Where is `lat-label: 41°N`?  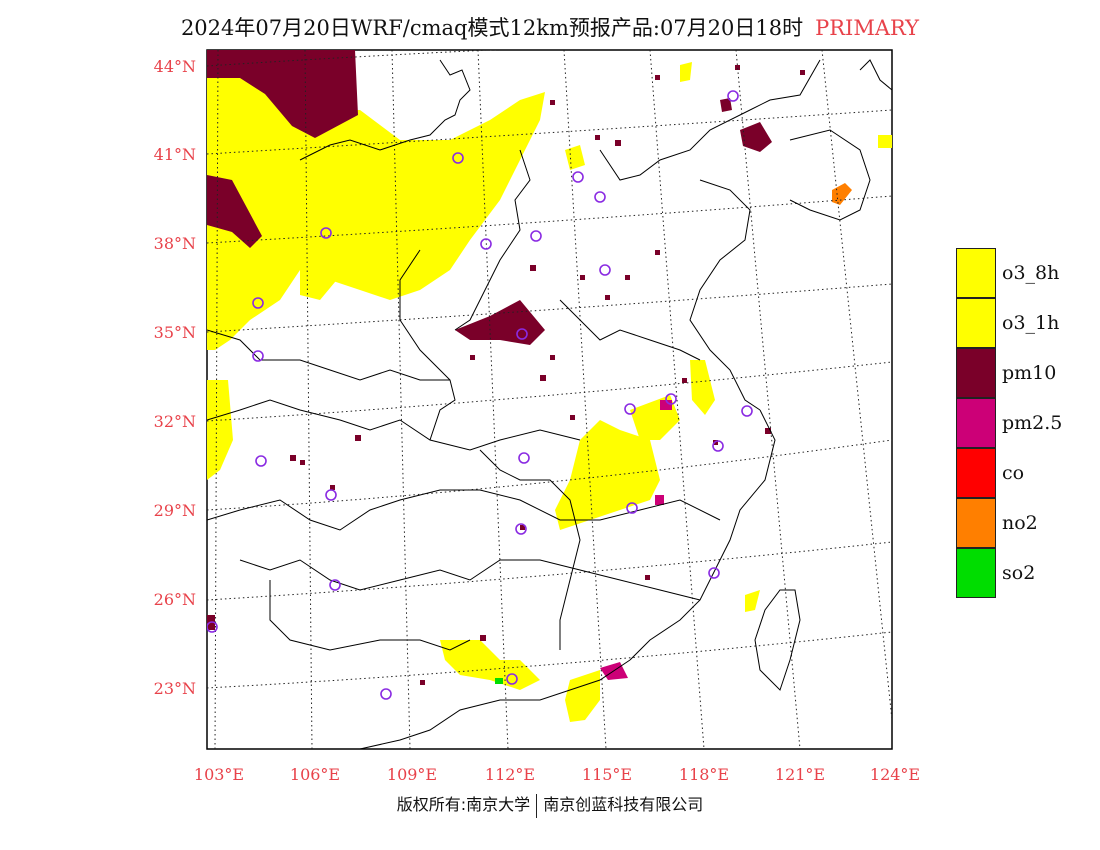
lat-label: 41°N is located at coordinates (175, 154).